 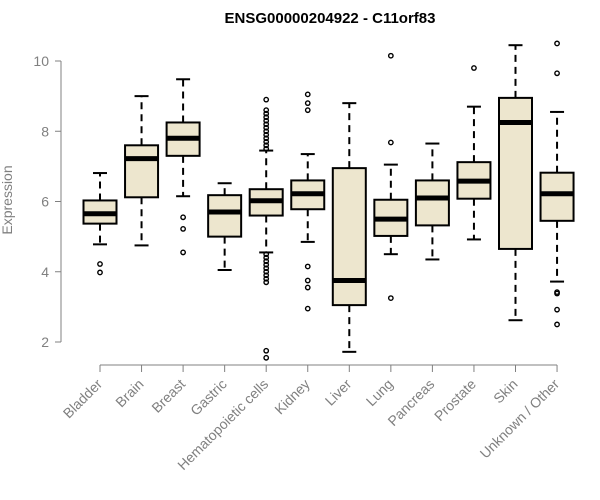 I want to click on x-tick-label: Brain, so click(x=129, y=393).